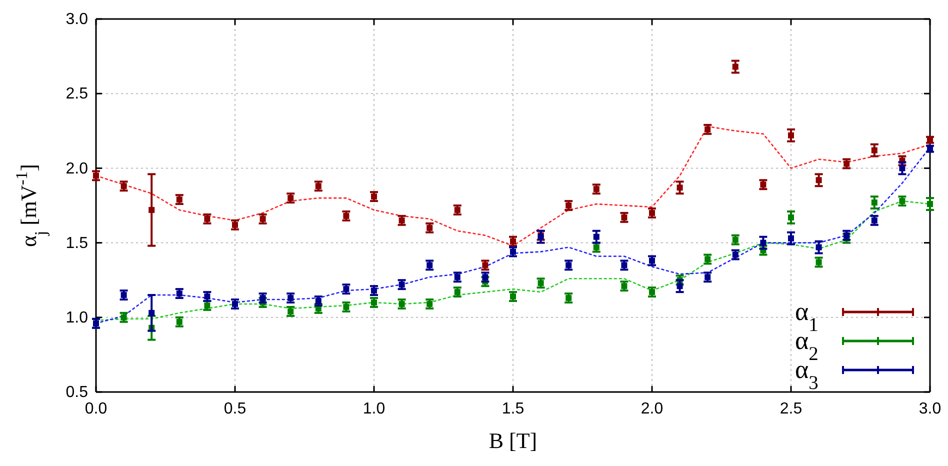 This screenshot has height=466, width=948. What do you see at coordinates (77, 94) in the screenshot?
I see `y-tick-label: 2.5` at bounding box center [77, 94].